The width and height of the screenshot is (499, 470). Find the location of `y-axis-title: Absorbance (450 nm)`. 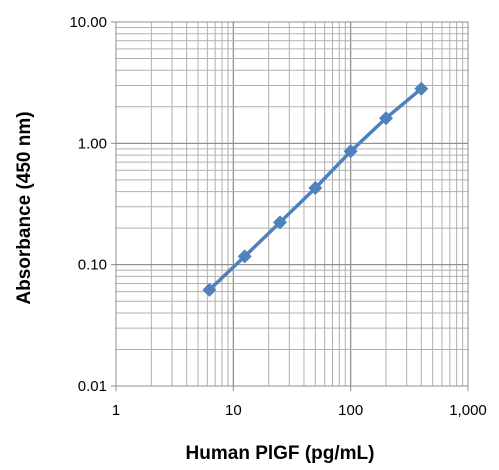

y-axis-title: Absorbance (450 nm) is located at coordinates (24, 207).